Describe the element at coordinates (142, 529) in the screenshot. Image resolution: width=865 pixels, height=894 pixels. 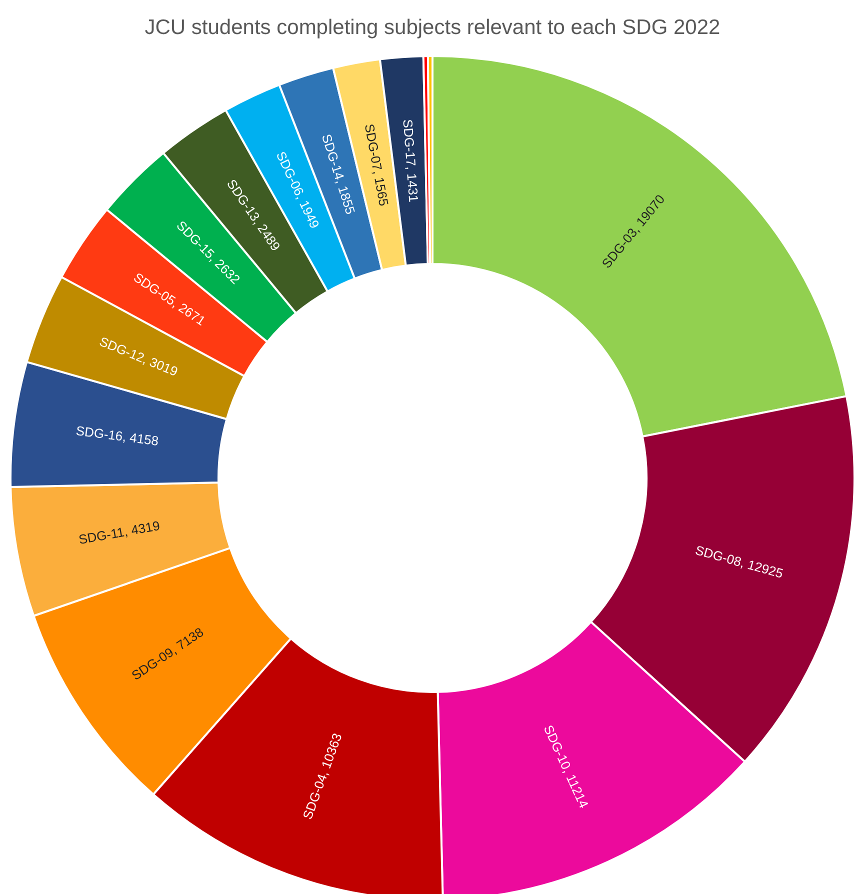
I see `data-label: , 4319` at that location.